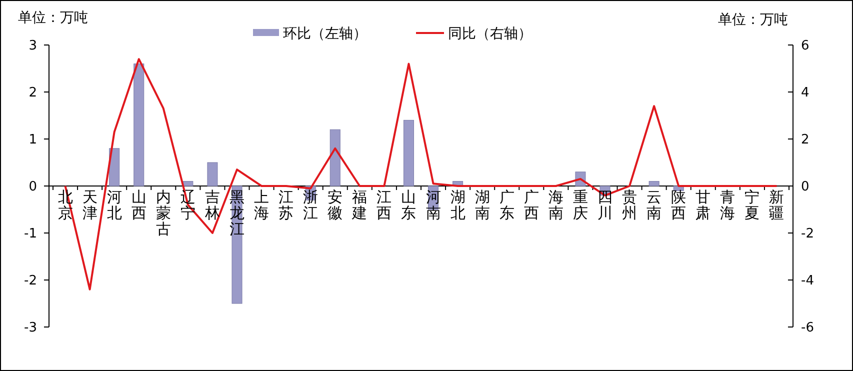  I want to click on x-tick-label: 青海, so click(728, 205).